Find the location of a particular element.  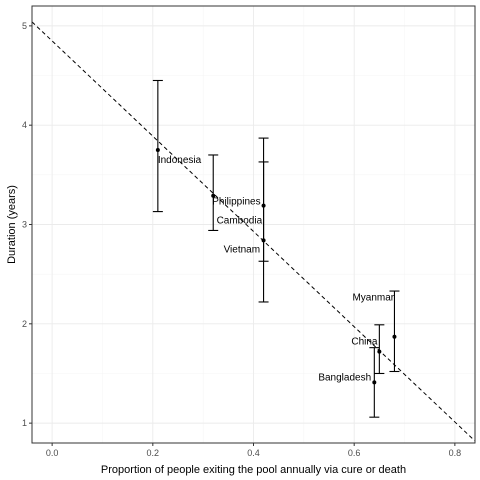

y-axis-title: Duration (years) is located at coordinates (12, 224).